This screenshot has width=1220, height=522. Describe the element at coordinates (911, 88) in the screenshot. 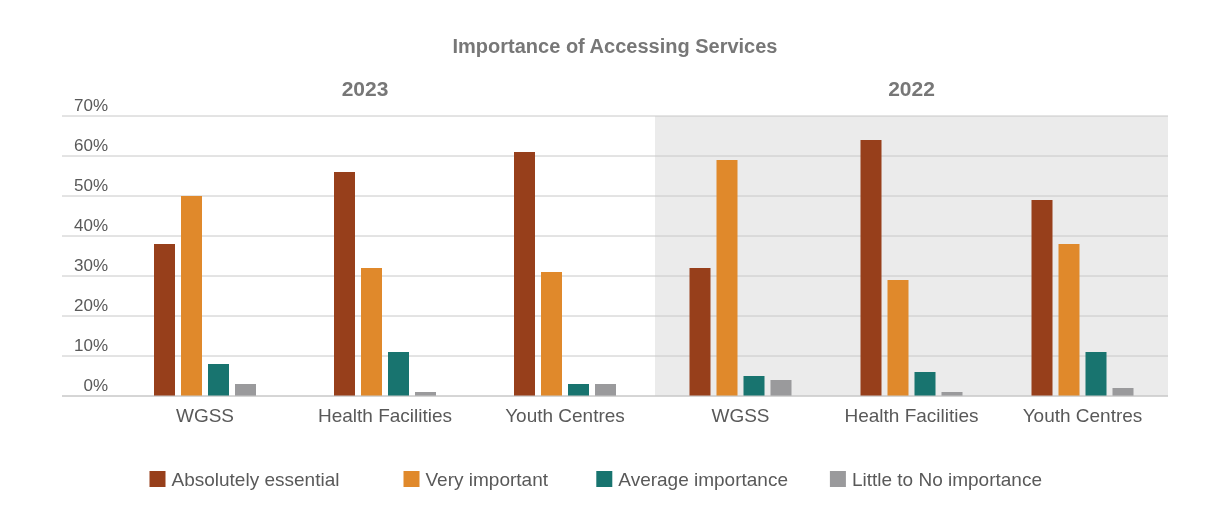

I see `chart-subtitle: 2022` at that location.